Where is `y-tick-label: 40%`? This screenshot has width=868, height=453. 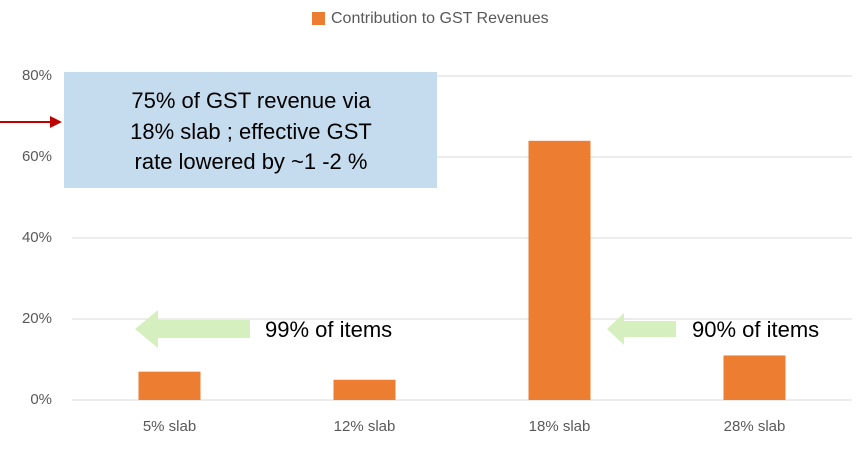 y-tick-label: 40% is located at coordinates (37, 237).